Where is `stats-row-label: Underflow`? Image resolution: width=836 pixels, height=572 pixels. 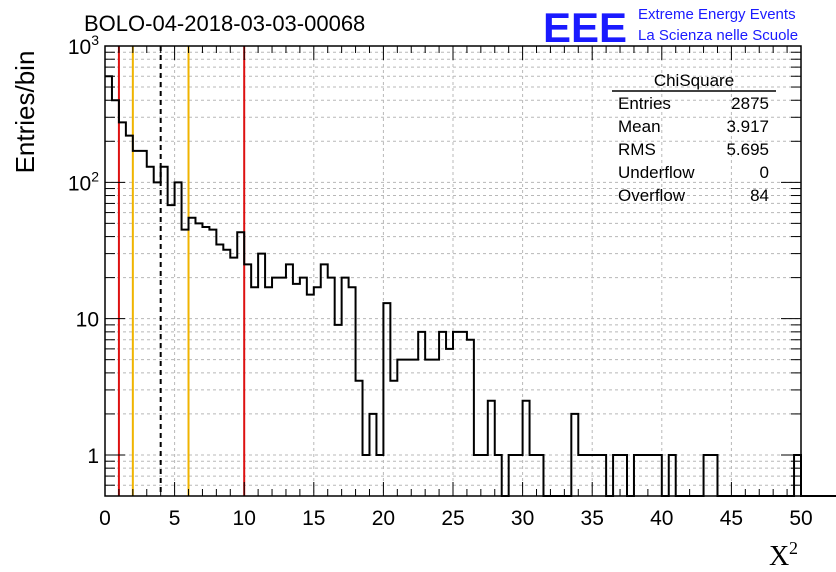
stats-row-label: Underflow is located at coordinates (656, 172).